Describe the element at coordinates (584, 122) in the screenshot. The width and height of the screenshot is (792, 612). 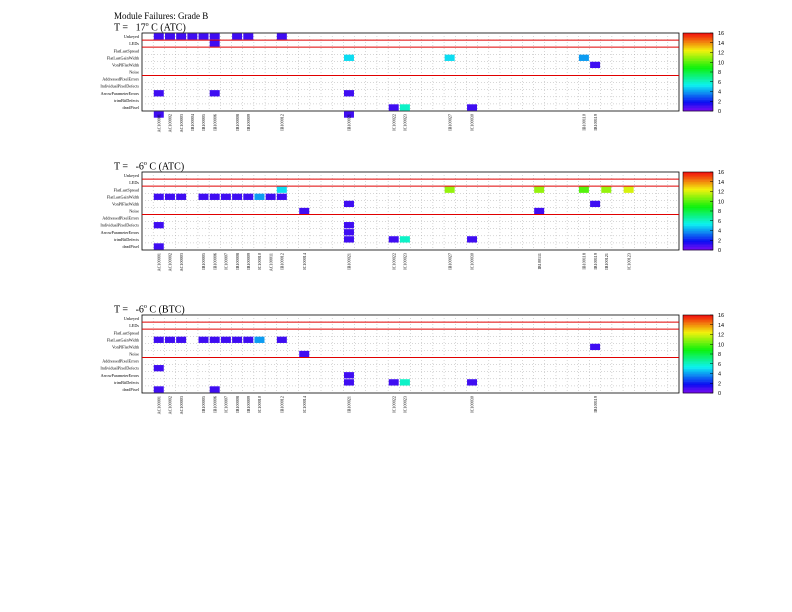
I see `column-label: IB100110` at that location.